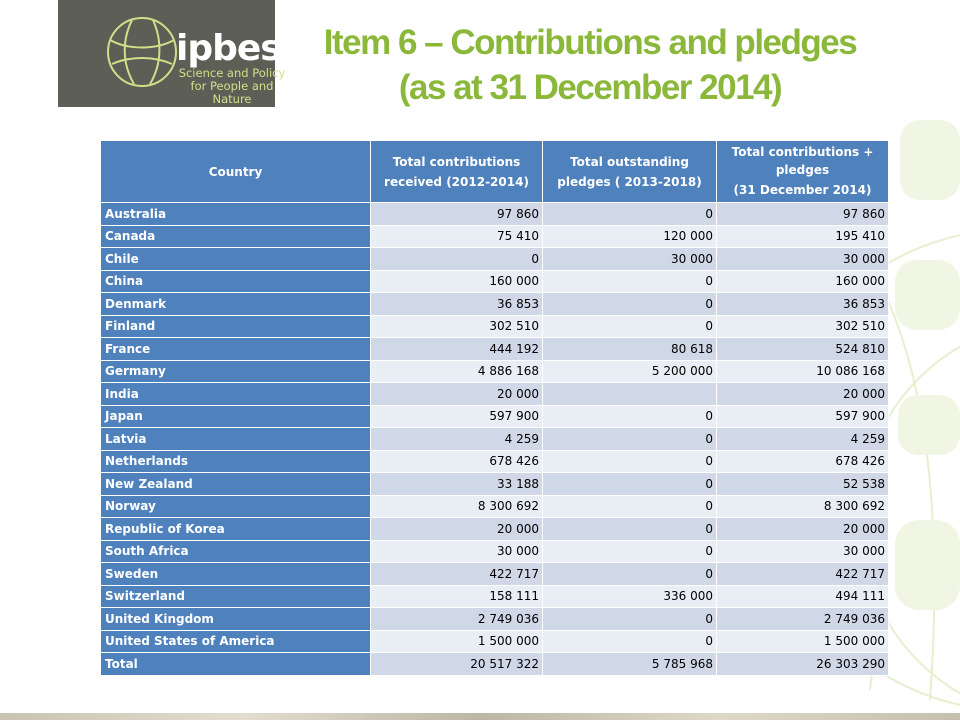 This screenshot has width=960, height=720. Describe the element at coordinates (456, 281) in the screenshot. I see `contributions-cell: 160 000` at that location.